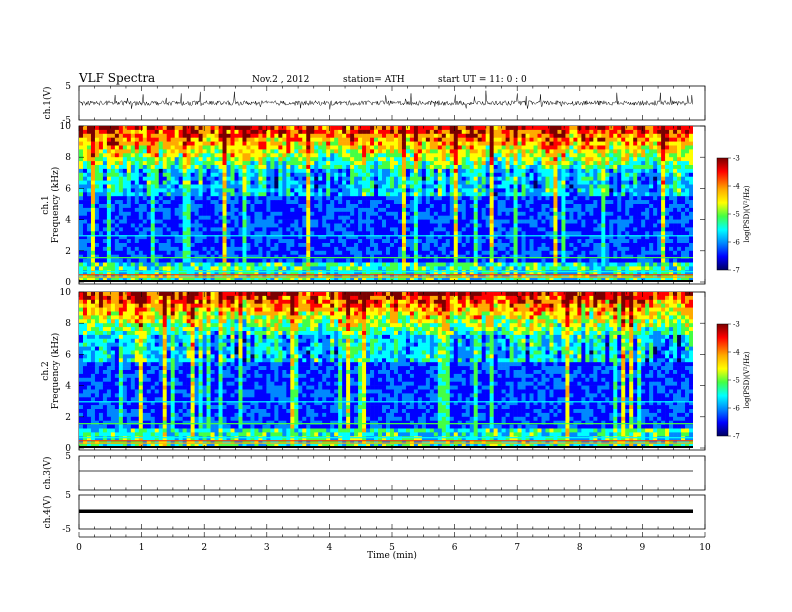  What do you see at coordinates (392, 555) in the screenshot?
I see `time-axis-label: Time (min)` at bounding box center [392, 555].